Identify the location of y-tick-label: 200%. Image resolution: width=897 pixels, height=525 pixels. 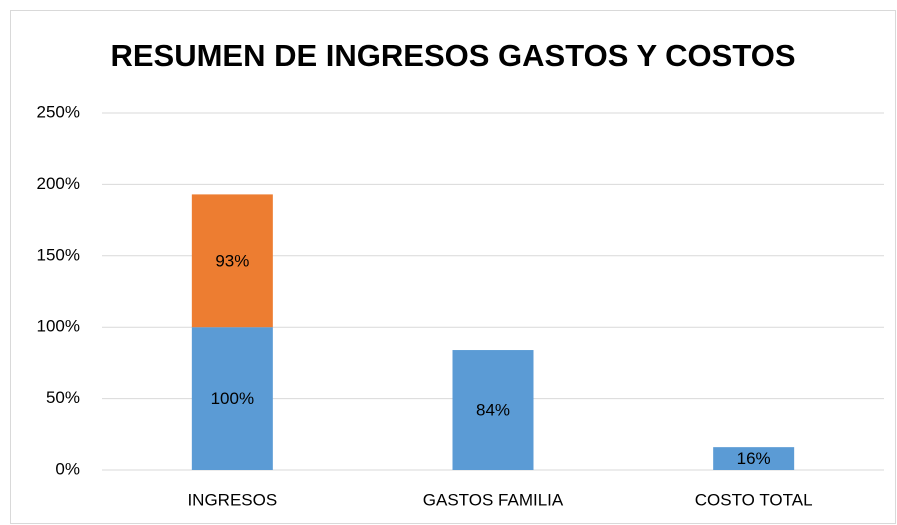
(58, 183).